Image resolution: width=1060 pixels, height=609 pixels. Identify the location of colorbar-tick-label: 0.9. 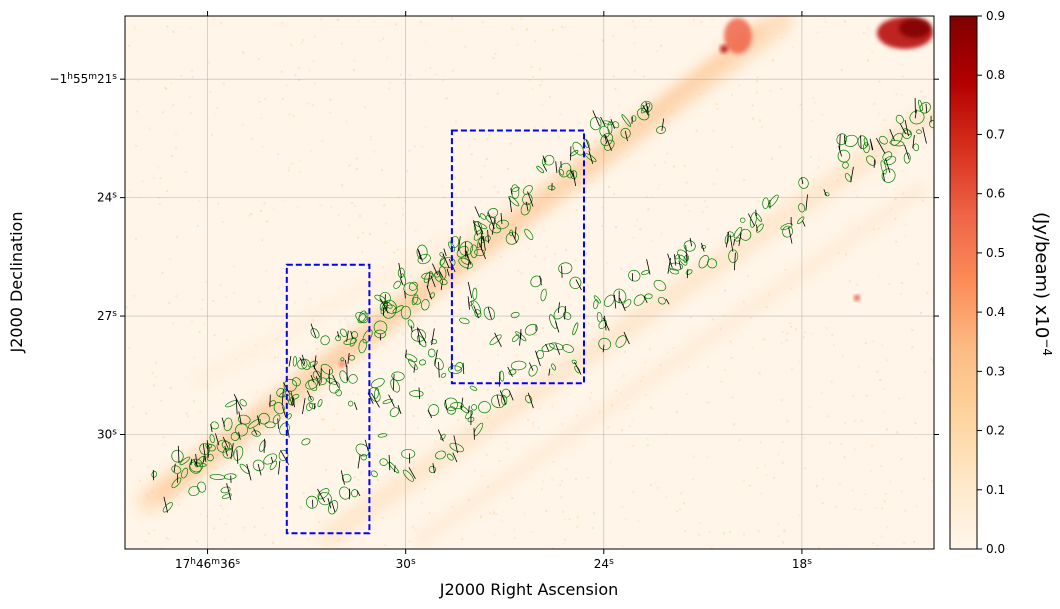
(995, 16).